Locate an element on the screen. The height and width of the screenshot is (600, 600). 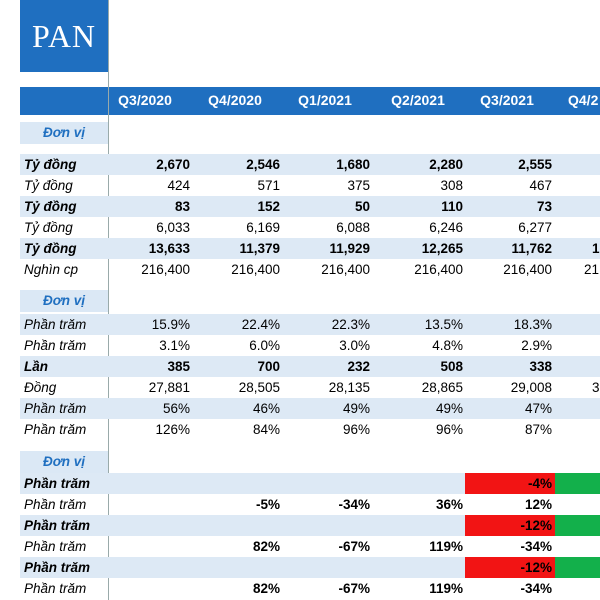
value-cell: 22.4% is located at coordinates (260, 324).